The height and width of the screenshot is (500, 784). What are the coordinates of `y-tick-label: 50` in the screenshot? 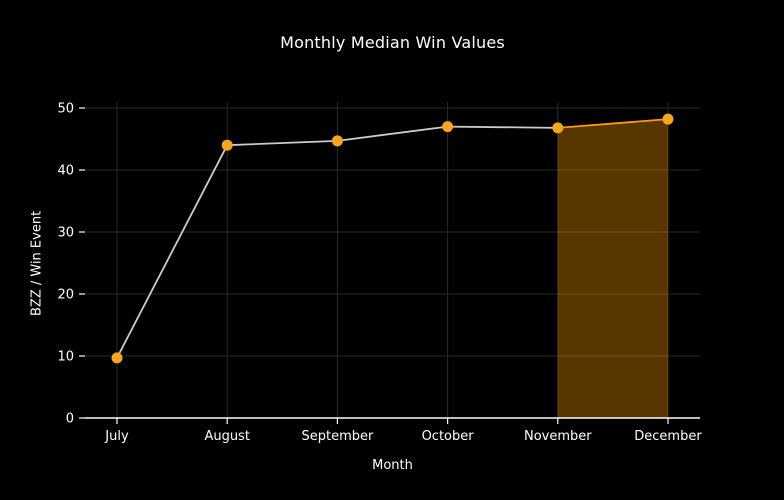 It's located at (65, 109).